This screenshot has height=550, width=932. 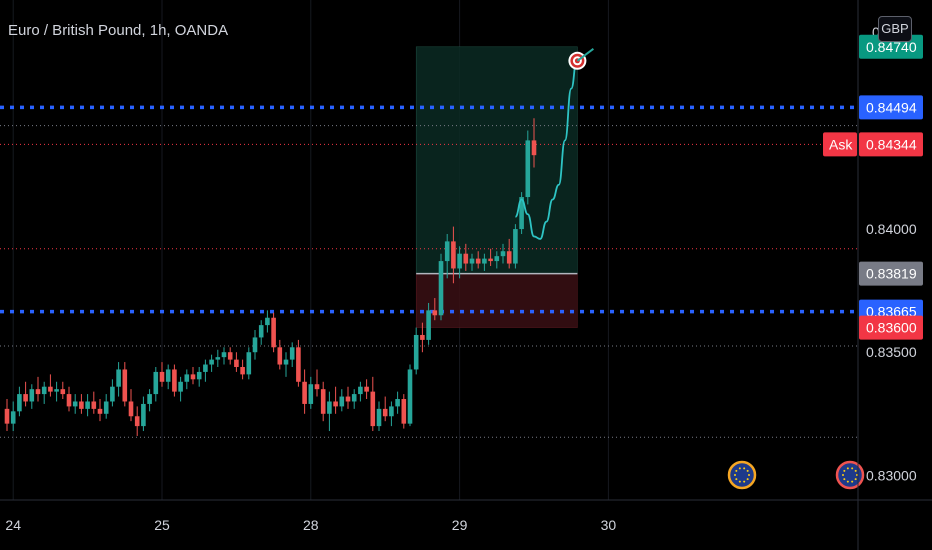 I want to click on price-tag-value: 0.83665, so click(x=891, y=312).